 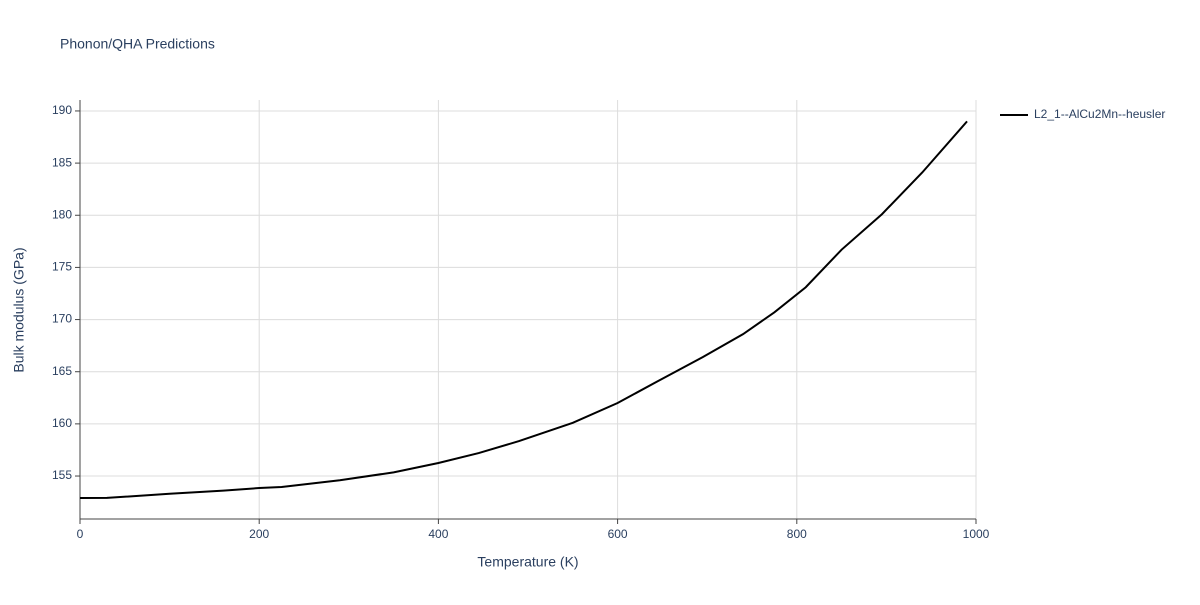 I want to click on x-tick-label: 600, so click(x=618, y=534).